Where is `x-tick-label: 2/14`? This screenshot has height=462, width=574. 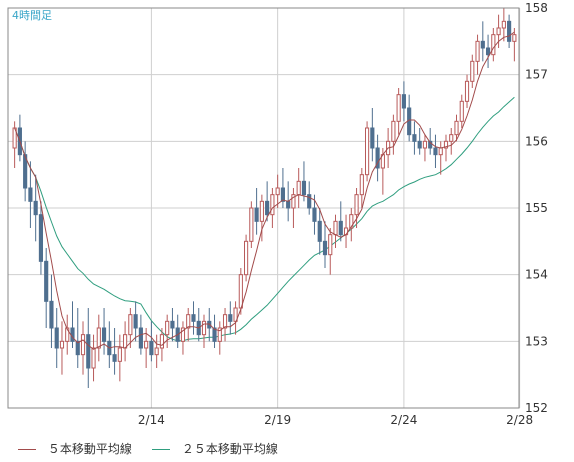 x-tick-label: 2/14 is located at coordinates (151, 420).